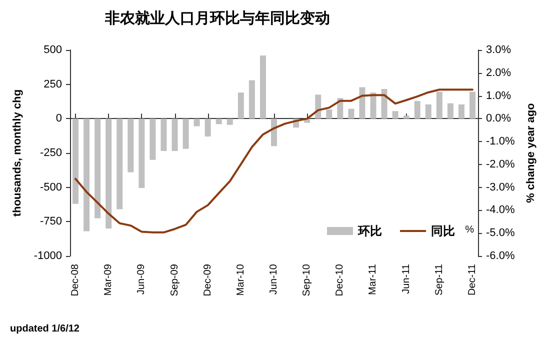  What do you see at coordinates (499, 96) in the screenshot?
I see `y2-tick-label: 1.0%` at bounding box center [499, 96].